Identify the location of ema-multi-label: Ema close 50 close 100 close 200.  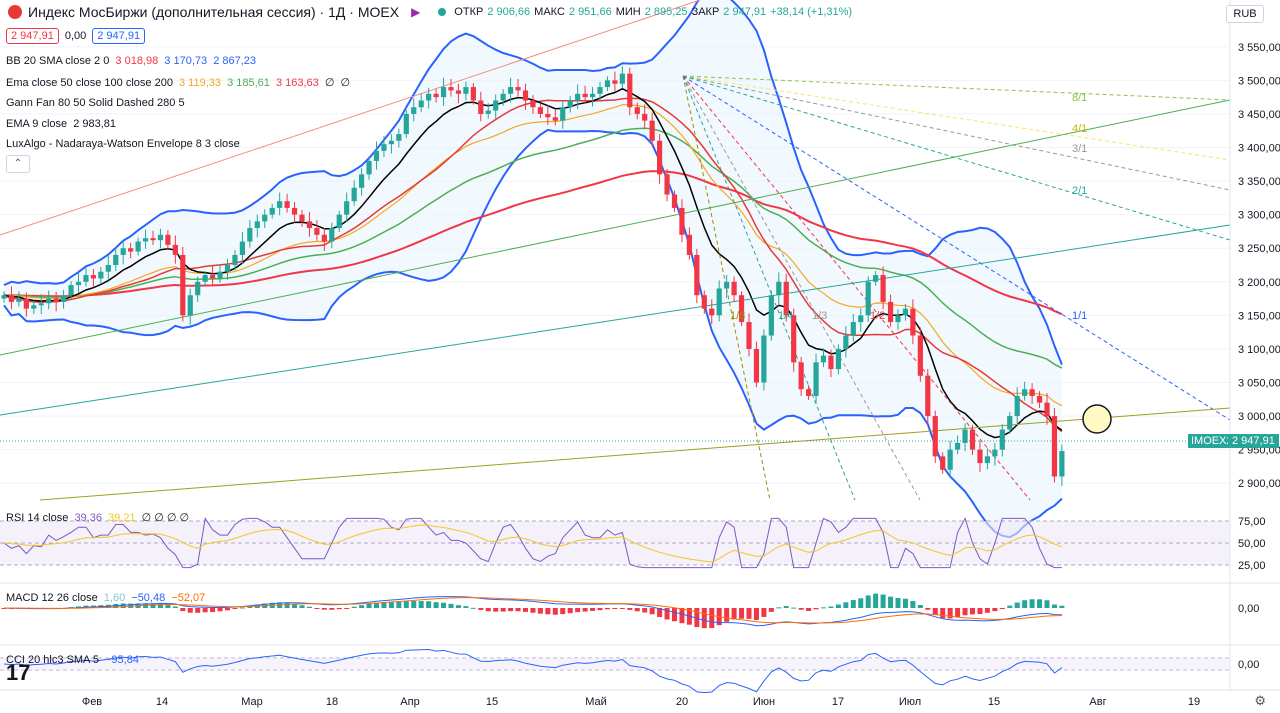
(89, 83).